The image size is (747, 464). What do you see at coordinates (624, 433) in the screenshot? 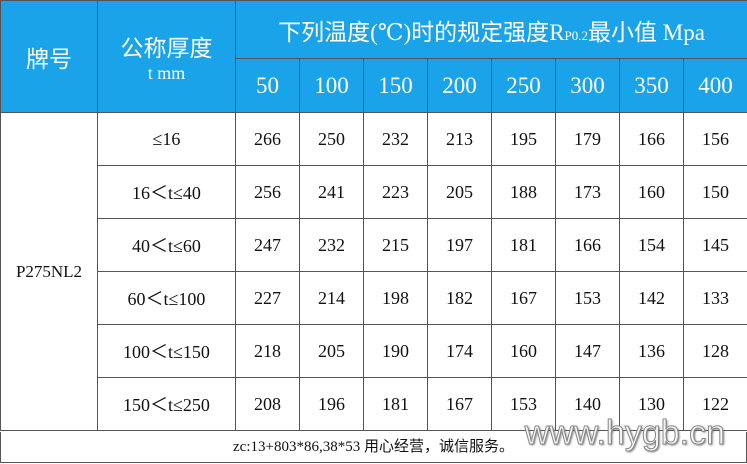
I see `watermark: www.hygb.cn` at bounding box center [624, 433].